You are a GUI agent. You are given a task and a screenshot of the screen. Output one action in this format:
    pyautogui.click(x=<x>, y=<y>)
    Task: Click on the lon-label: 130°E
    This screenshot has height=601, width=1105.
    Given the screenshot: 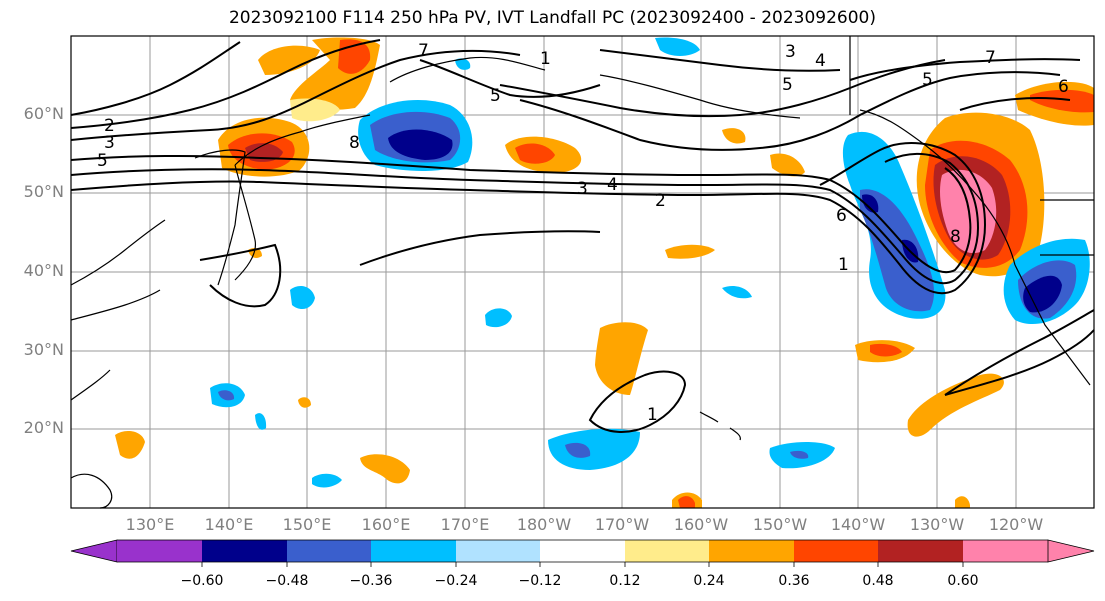 What is the action you would take?
    pyautogui.click(x=150, y=524)
    